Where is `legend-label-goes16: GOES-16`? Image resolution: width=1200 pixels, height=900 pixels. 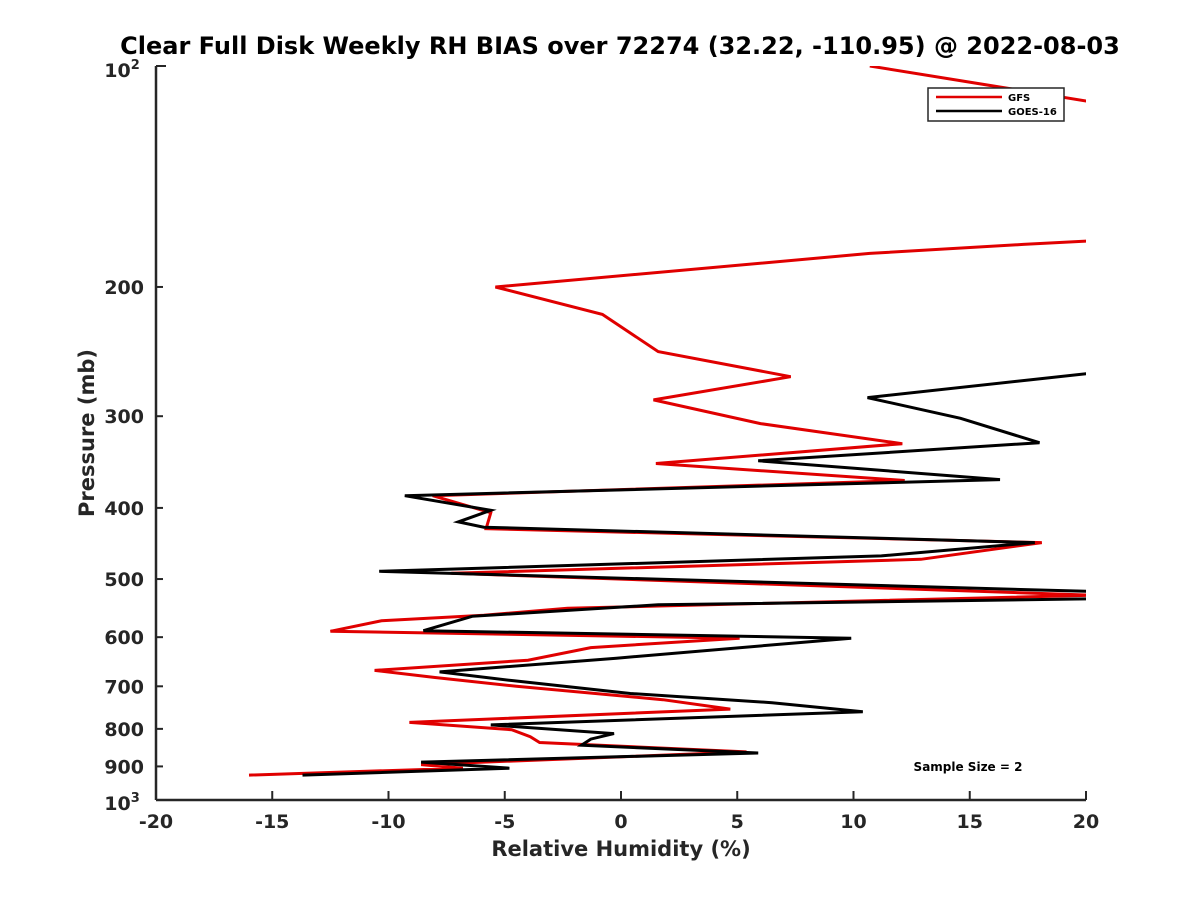
legend-label-goes16: GOES-16 is located at coordinates (1032, 112).